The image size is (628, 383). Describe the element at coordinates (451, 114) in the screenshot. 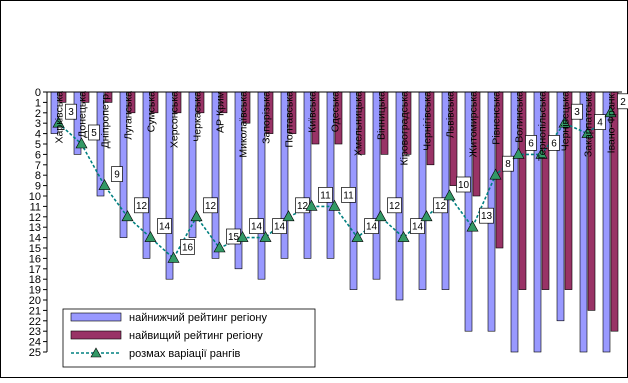

I see `category-label: Львівська` at that location.